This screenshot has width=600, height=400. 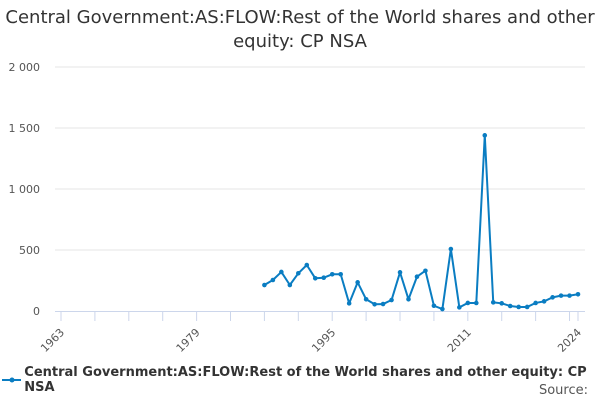 I want to click on x-tick-label: 1995, so click(x=323, y=340).